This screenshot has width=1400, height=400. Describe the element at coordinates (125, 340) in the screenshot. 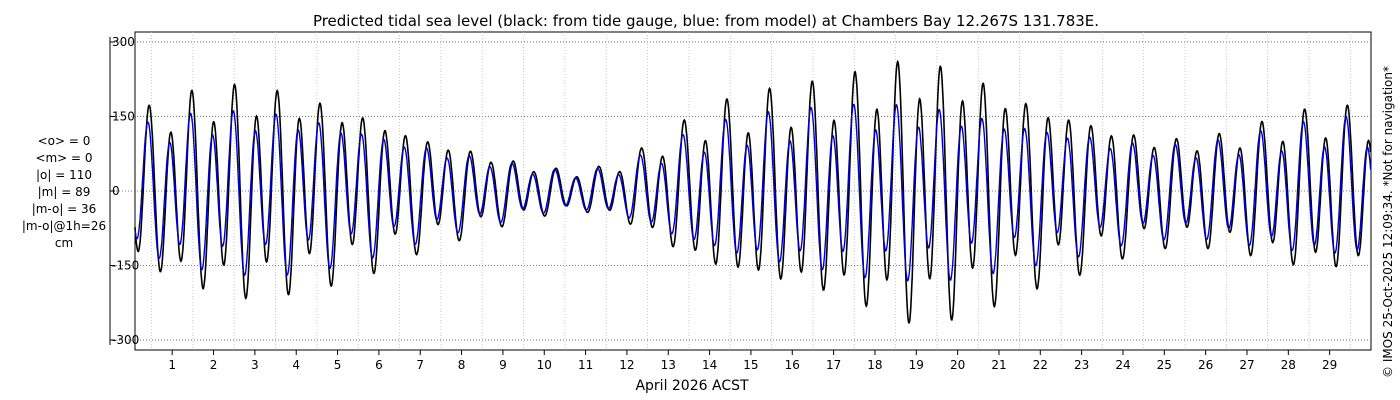

I see `y-tick-label: -300` at that location.